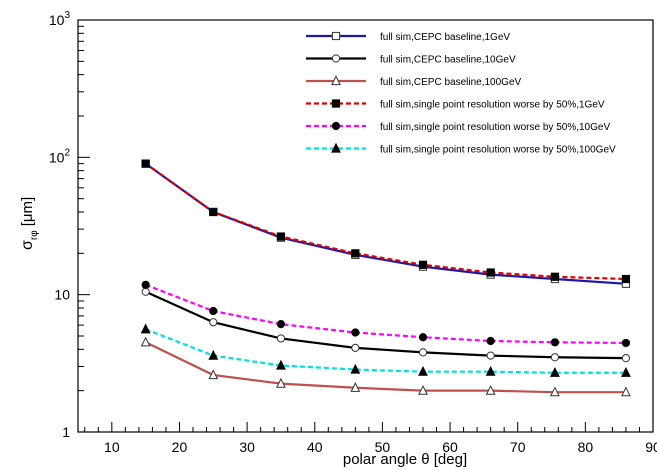  Describe the element at coordinates (518, 447) in the screenshot. I see `x-tick-label: 70` at that location.